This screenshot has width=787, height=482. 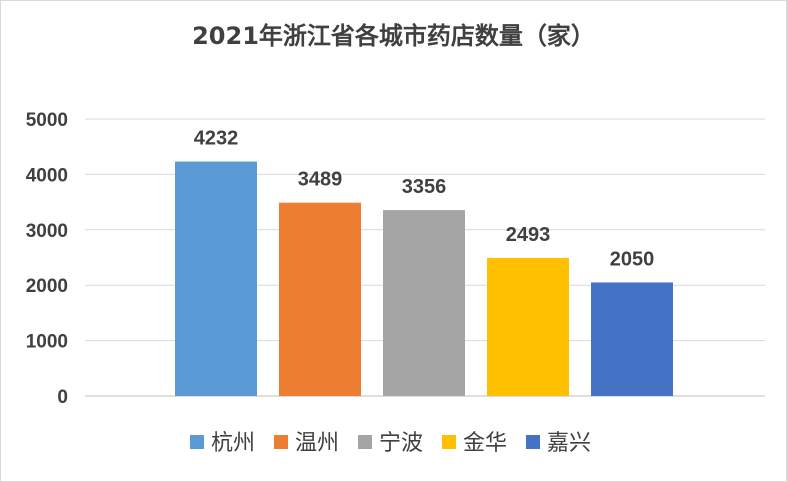 I want to click on y-tick-label: 4000, so click(x=47, y=175).